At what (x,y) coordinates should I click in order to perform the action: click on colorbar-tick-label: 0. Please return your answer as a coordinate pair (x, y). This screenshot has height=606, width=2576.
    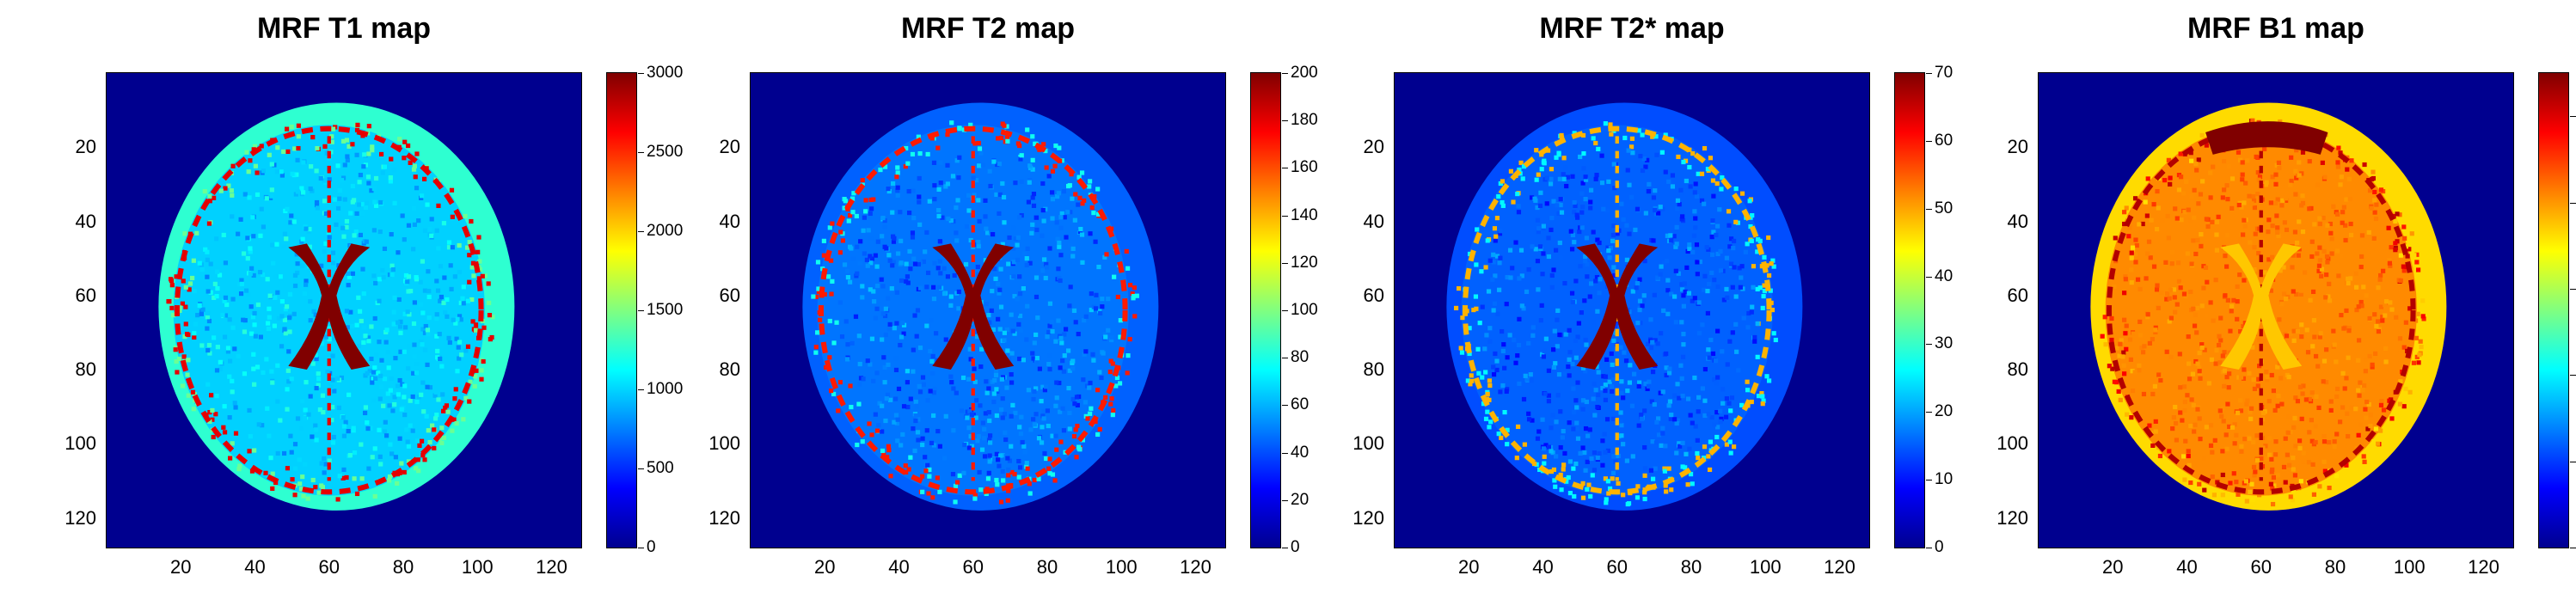
    Looking at the image, I should click on (647, 547).